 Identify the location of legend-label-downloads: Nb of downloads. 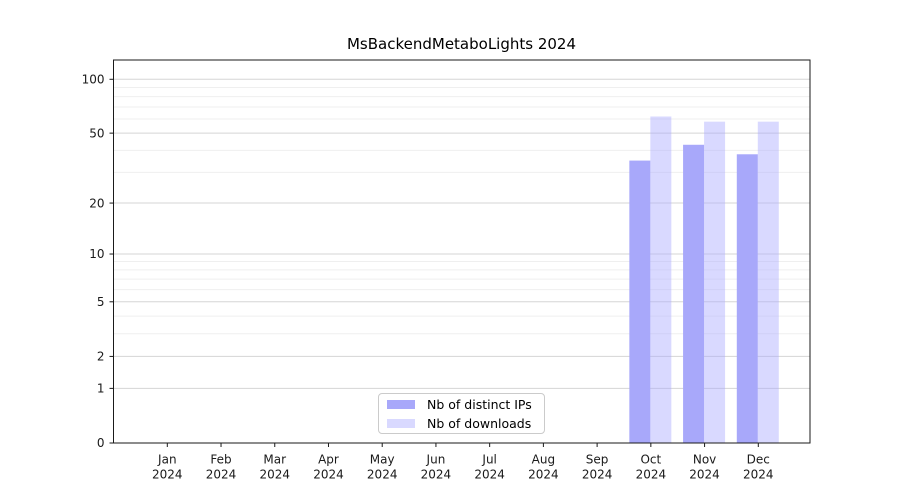
(479, 423).